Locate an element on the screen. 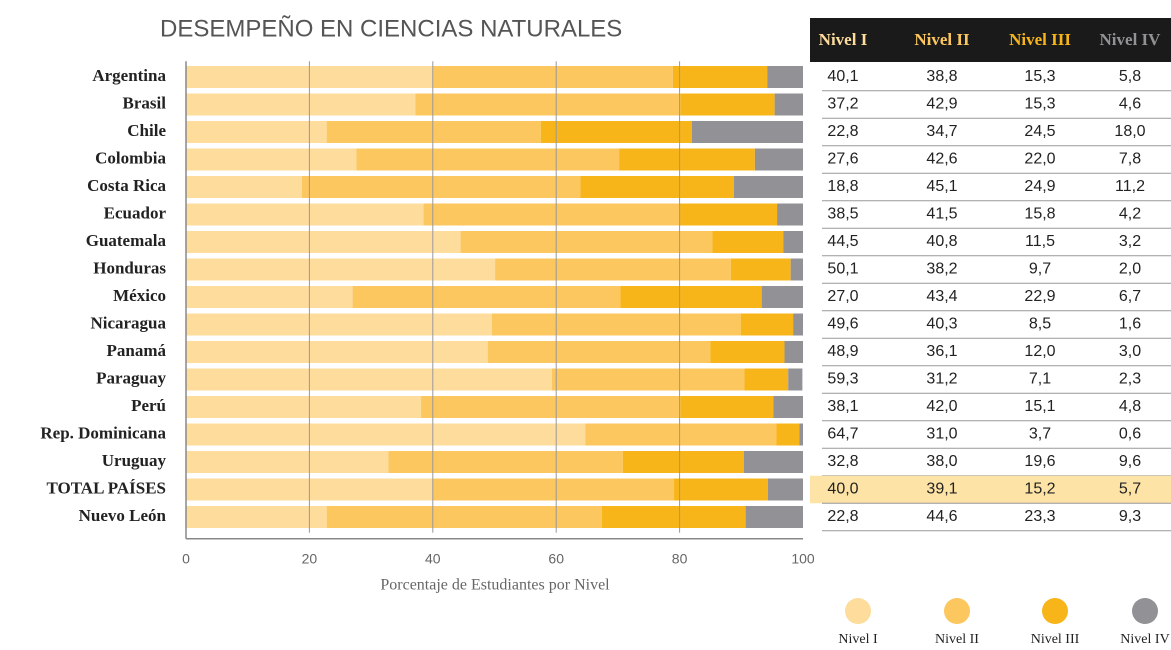  table-cell: 1,6 is located at coordinates (1130, 324).